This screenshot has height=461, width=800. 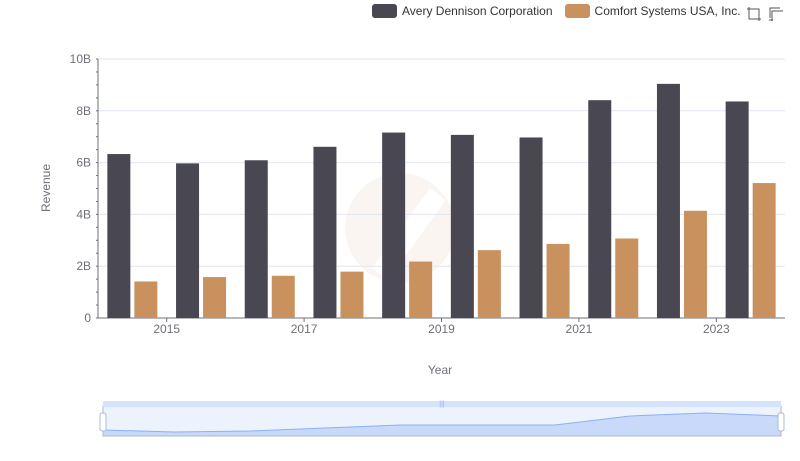 I want to click on x-tick-label: 2019, so click(x=441, y=329).